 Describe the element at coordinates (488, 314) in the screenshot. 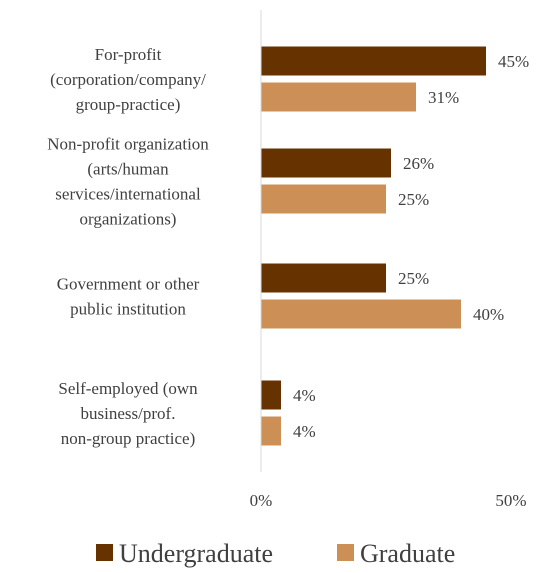

I see `data-label-graduate-2: 40%` at that location.